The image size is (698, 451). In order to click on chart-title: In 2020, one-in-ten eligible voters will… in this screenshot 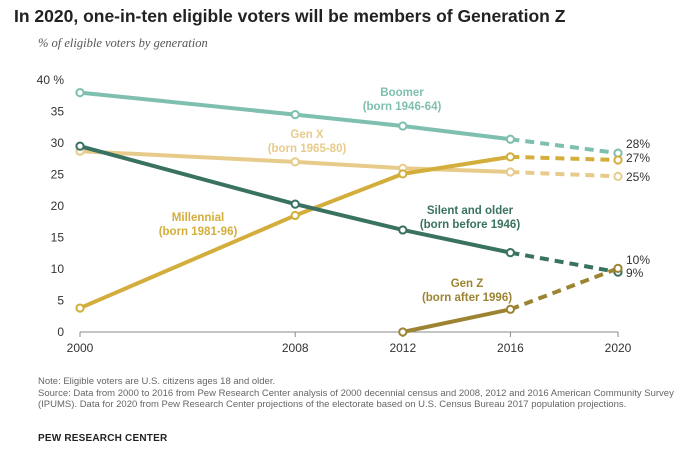, I will do `click(290, 16)`.